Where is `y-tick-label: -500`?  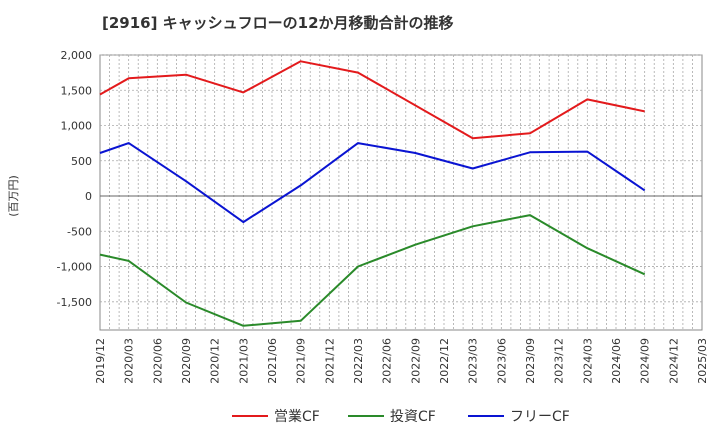
y-tick-label: -500 is located at coordinates (79, 231).